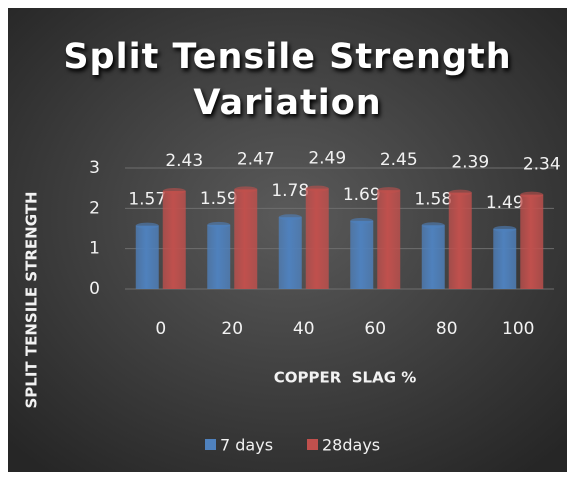 Image resolution: width=575 pixels, height=481 pixels. What do you see at coordinates (160, 329) in the screenshot?
I see `x-tick-label: 0` at bounding box center [160, 329].